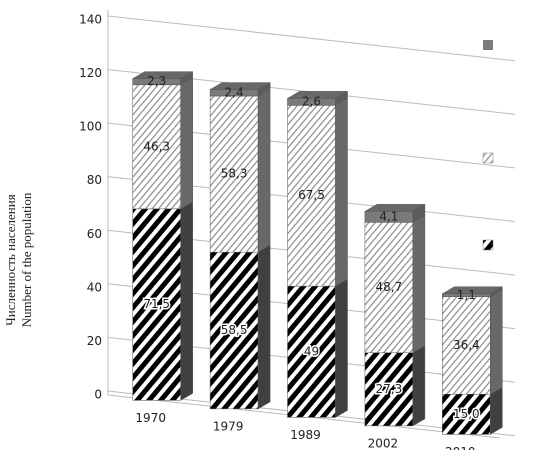  What do you see at coordinates (26, 259) in the screenshot?
I see `y-label-line: Number of the population` at bounding box center [26, 259].